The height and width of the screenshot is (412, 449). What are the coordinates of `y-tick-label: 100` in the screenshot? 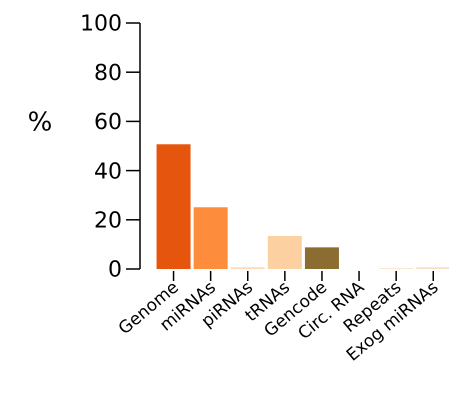 It's located at (101, 24).